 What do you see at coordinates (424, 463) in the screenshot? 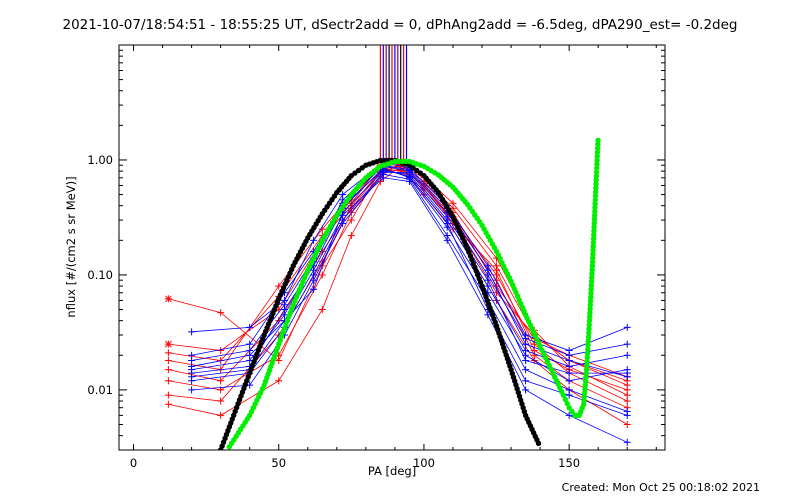
I see `x-tick-label: 100` at bounding box center [424, 463].